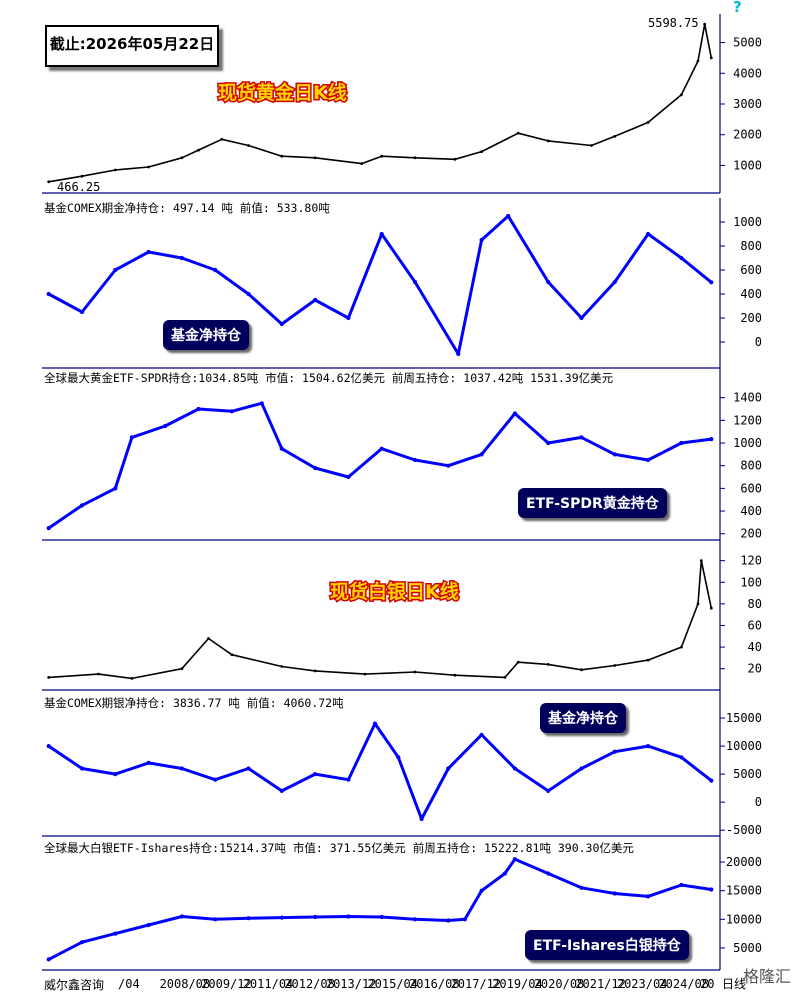 This screenshot has width=804, height=993. What do you see at coordinates (380, 771) in the screenshot?
I see `series-line-comex_silver_fund_net` at bounding box center [380, 771].